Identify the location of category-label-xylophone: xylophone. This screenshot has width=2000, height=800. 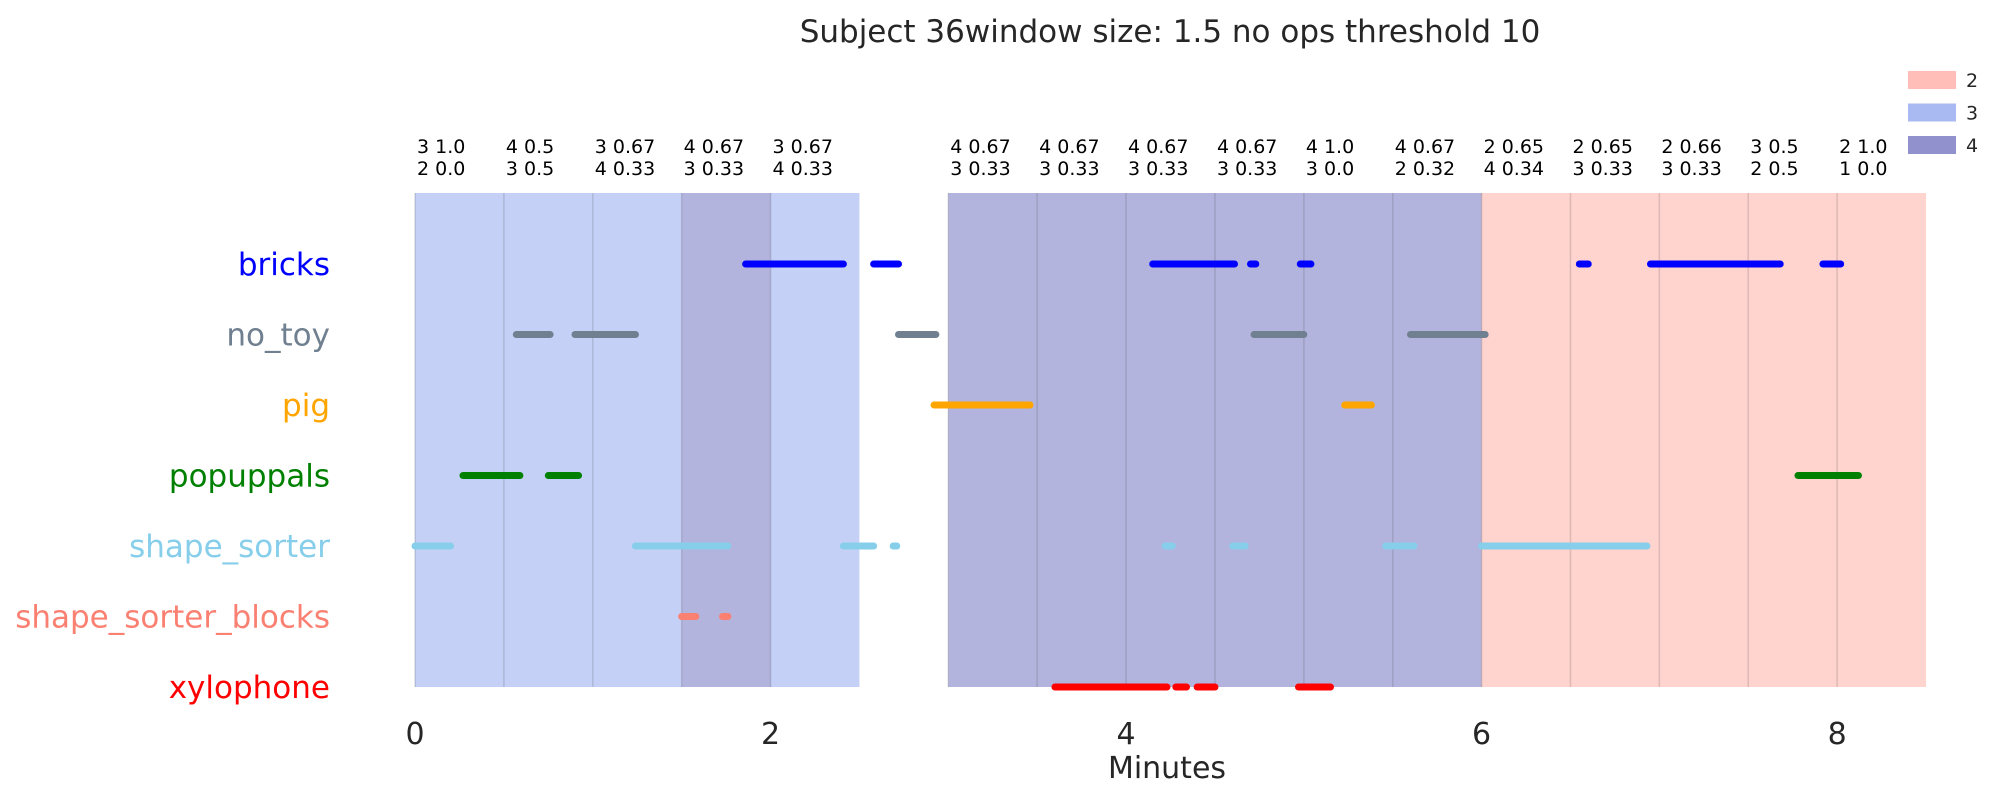
(249, 688).